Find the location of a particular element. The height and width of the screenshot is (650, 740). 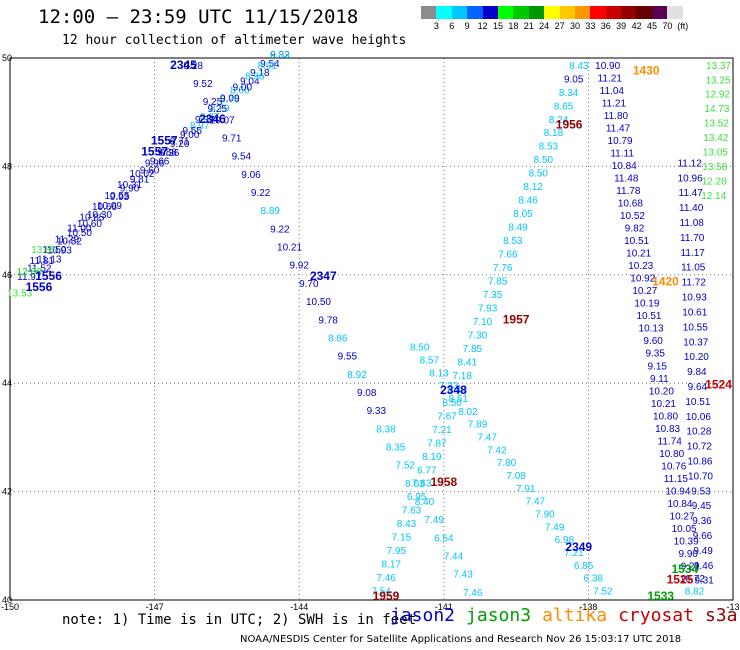

wave-height-point: 6.95 is located at coordinates (417, 497).